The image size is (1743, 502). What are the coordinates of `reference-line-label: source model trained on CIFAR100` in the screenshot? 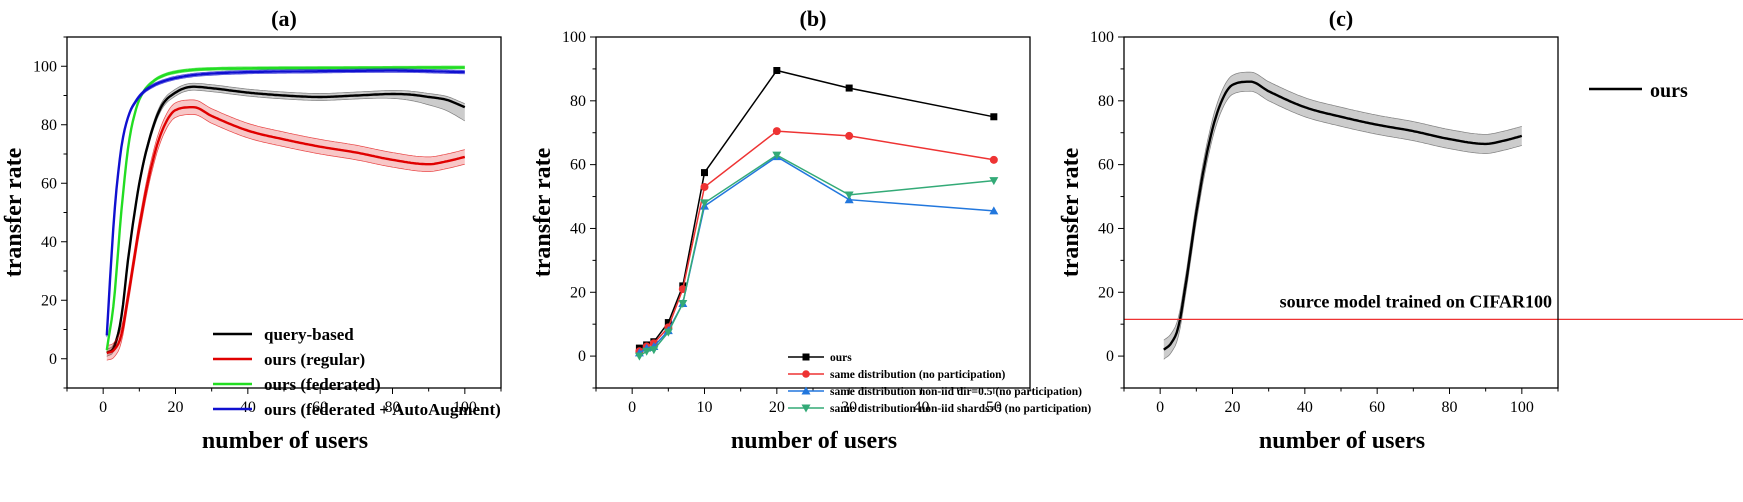 It's located at (1416, 301).